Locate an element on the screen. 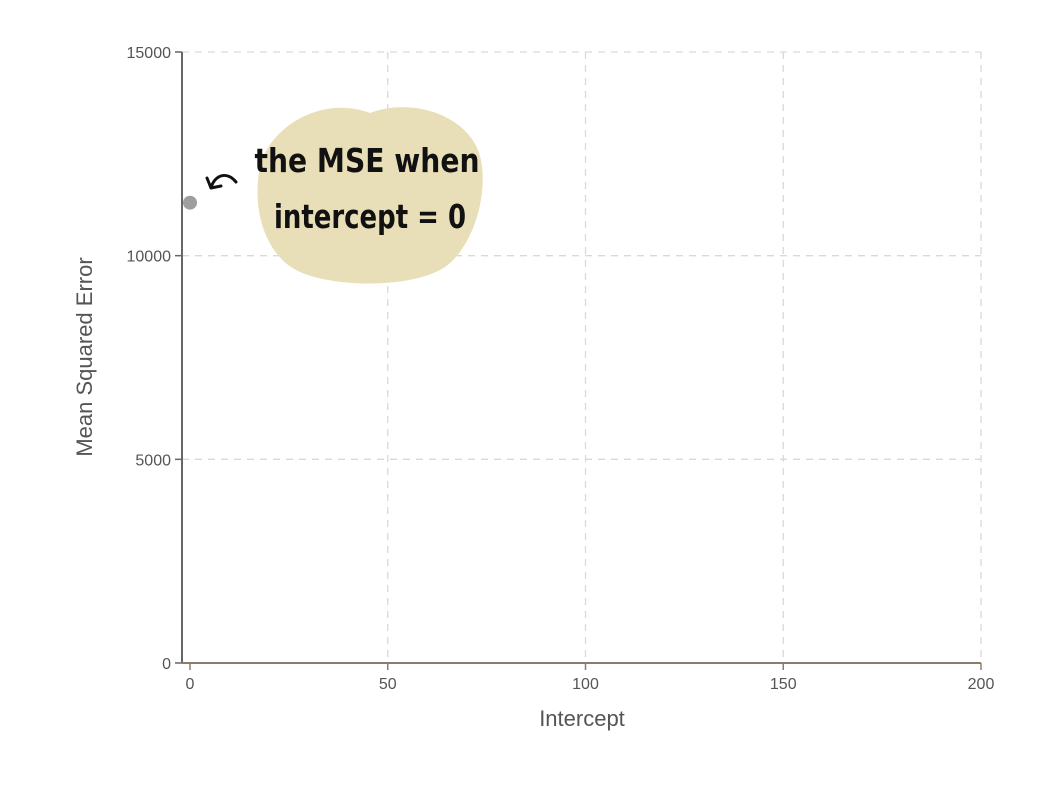  x-tick-label: 50 is located at coordinates (388, 684).